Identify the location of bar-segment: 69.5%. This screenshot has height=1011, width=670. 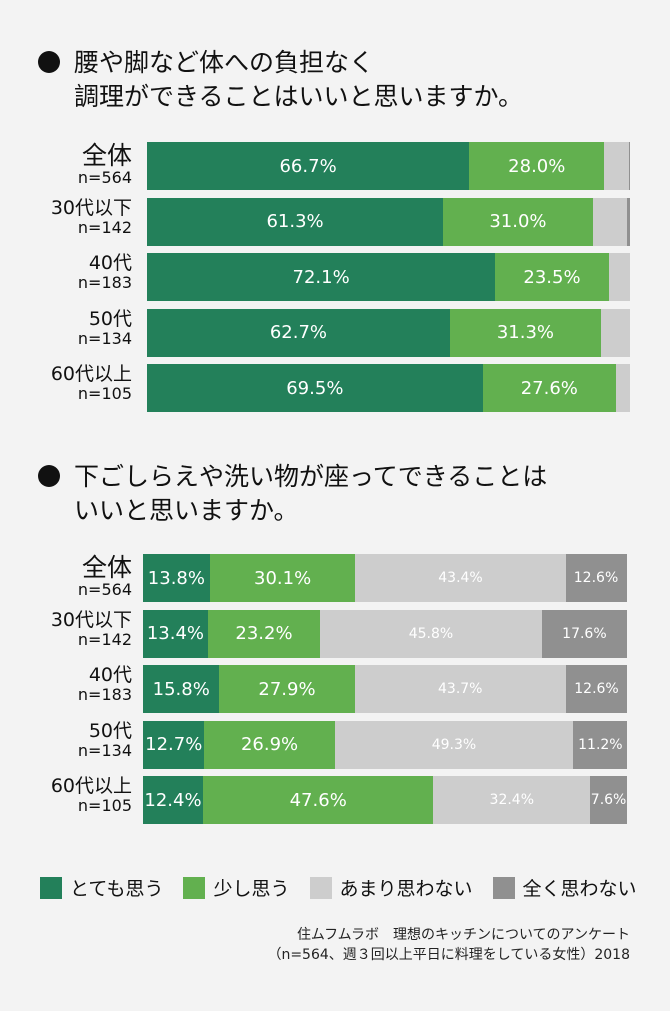
(315, 388).